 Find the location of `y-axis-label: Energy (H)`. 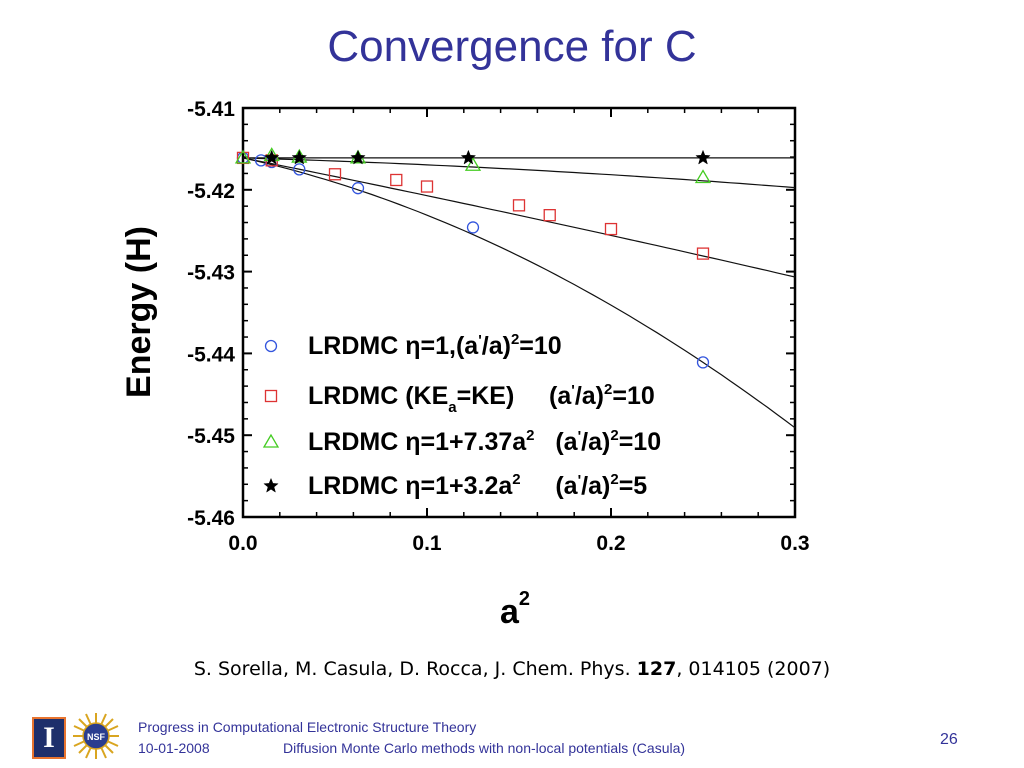

y-axis-label: Energy (H) is located at coordinates (139, 312).